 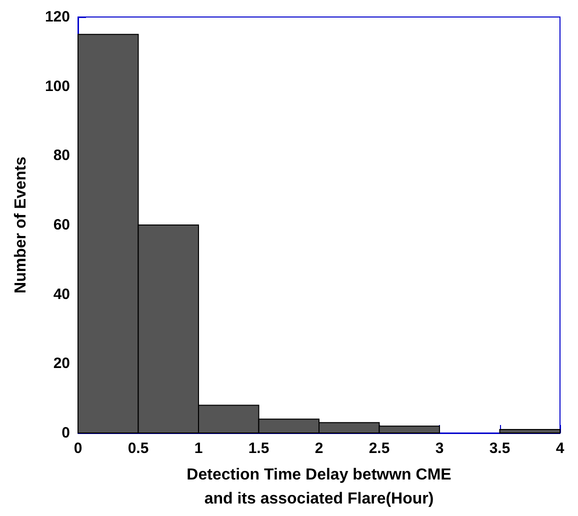 What do you see at coordinates (78, 448) in the screenshot?
I see `x-tick-label: 0` at bounding box center [78, 448].